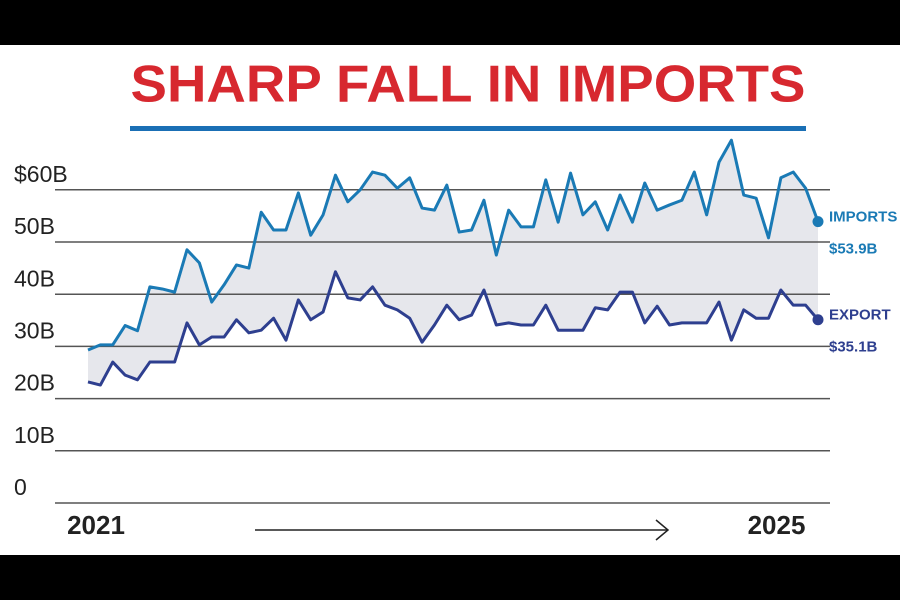  I want to click on y-tick-label: 0, so click(20, 487).